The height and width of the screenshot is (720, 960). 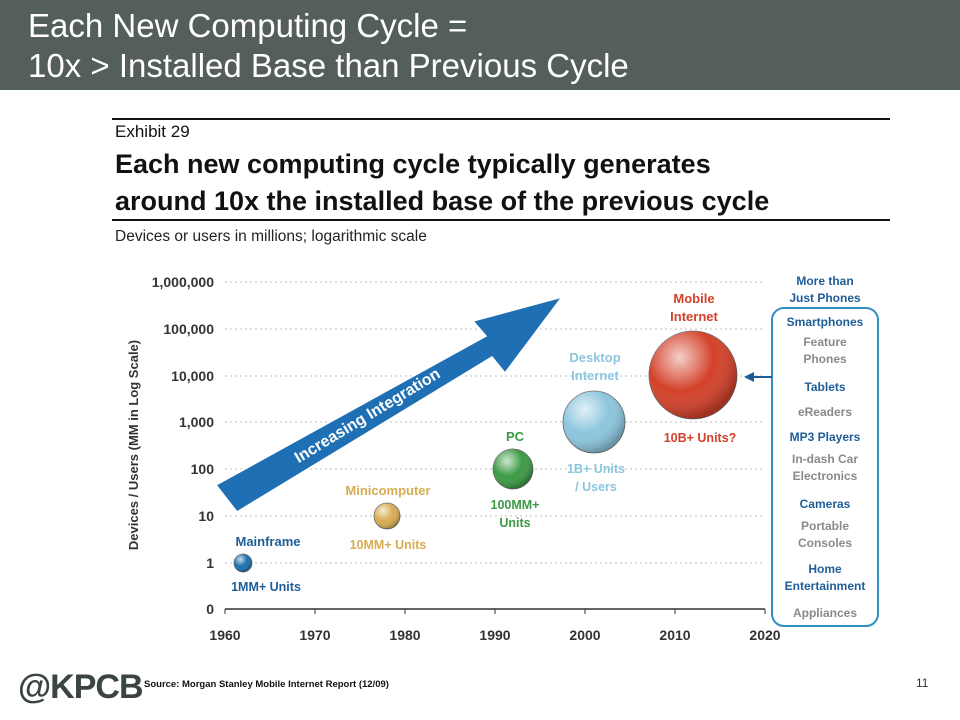 What do you see at coordinates (192, 376) in the screenshot?
I see `y-tick-label: 10,000` at bounding box center [192, 376].